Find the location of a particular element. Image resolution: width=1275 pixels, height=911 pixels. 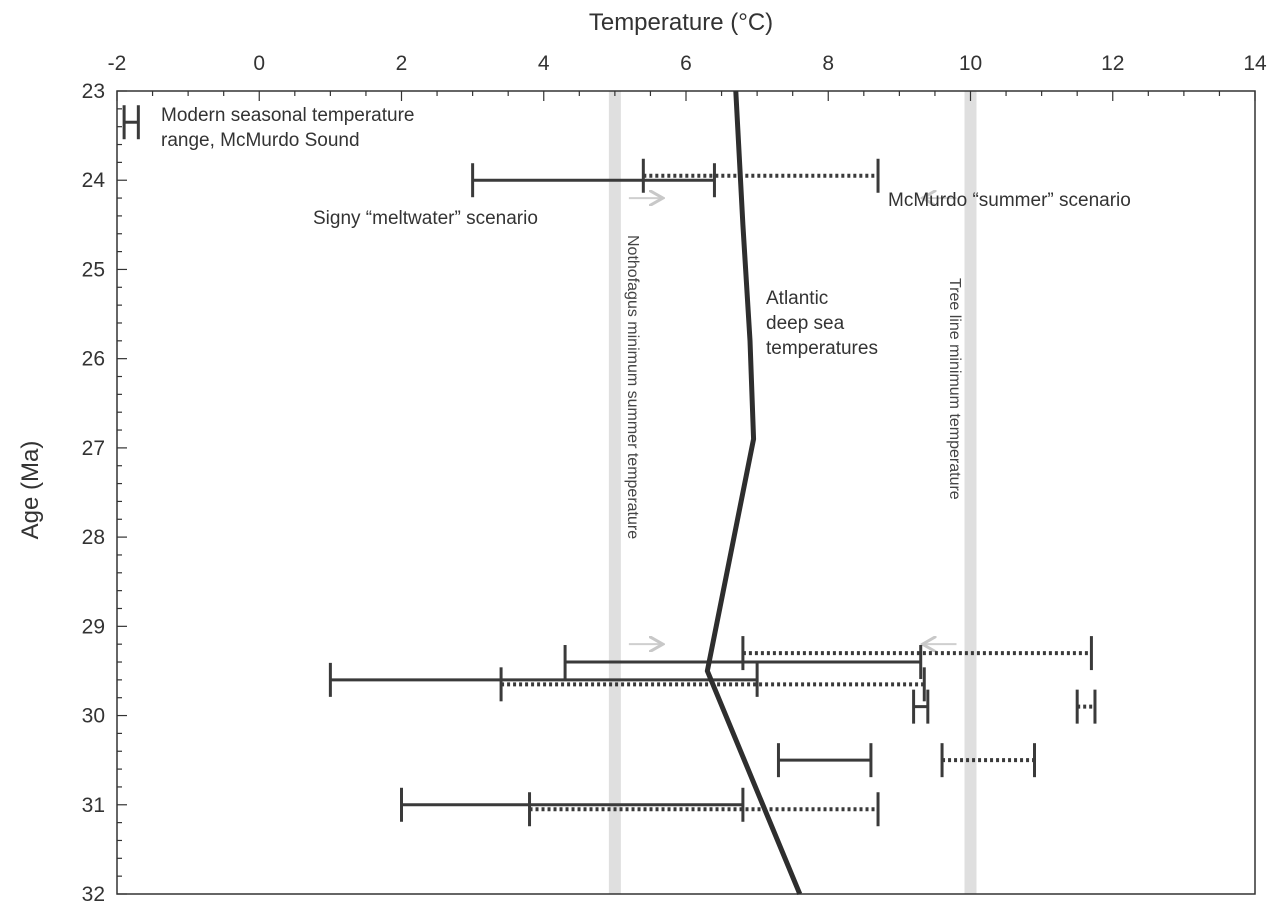

reference-arrows is located at coordinates (792, 421).